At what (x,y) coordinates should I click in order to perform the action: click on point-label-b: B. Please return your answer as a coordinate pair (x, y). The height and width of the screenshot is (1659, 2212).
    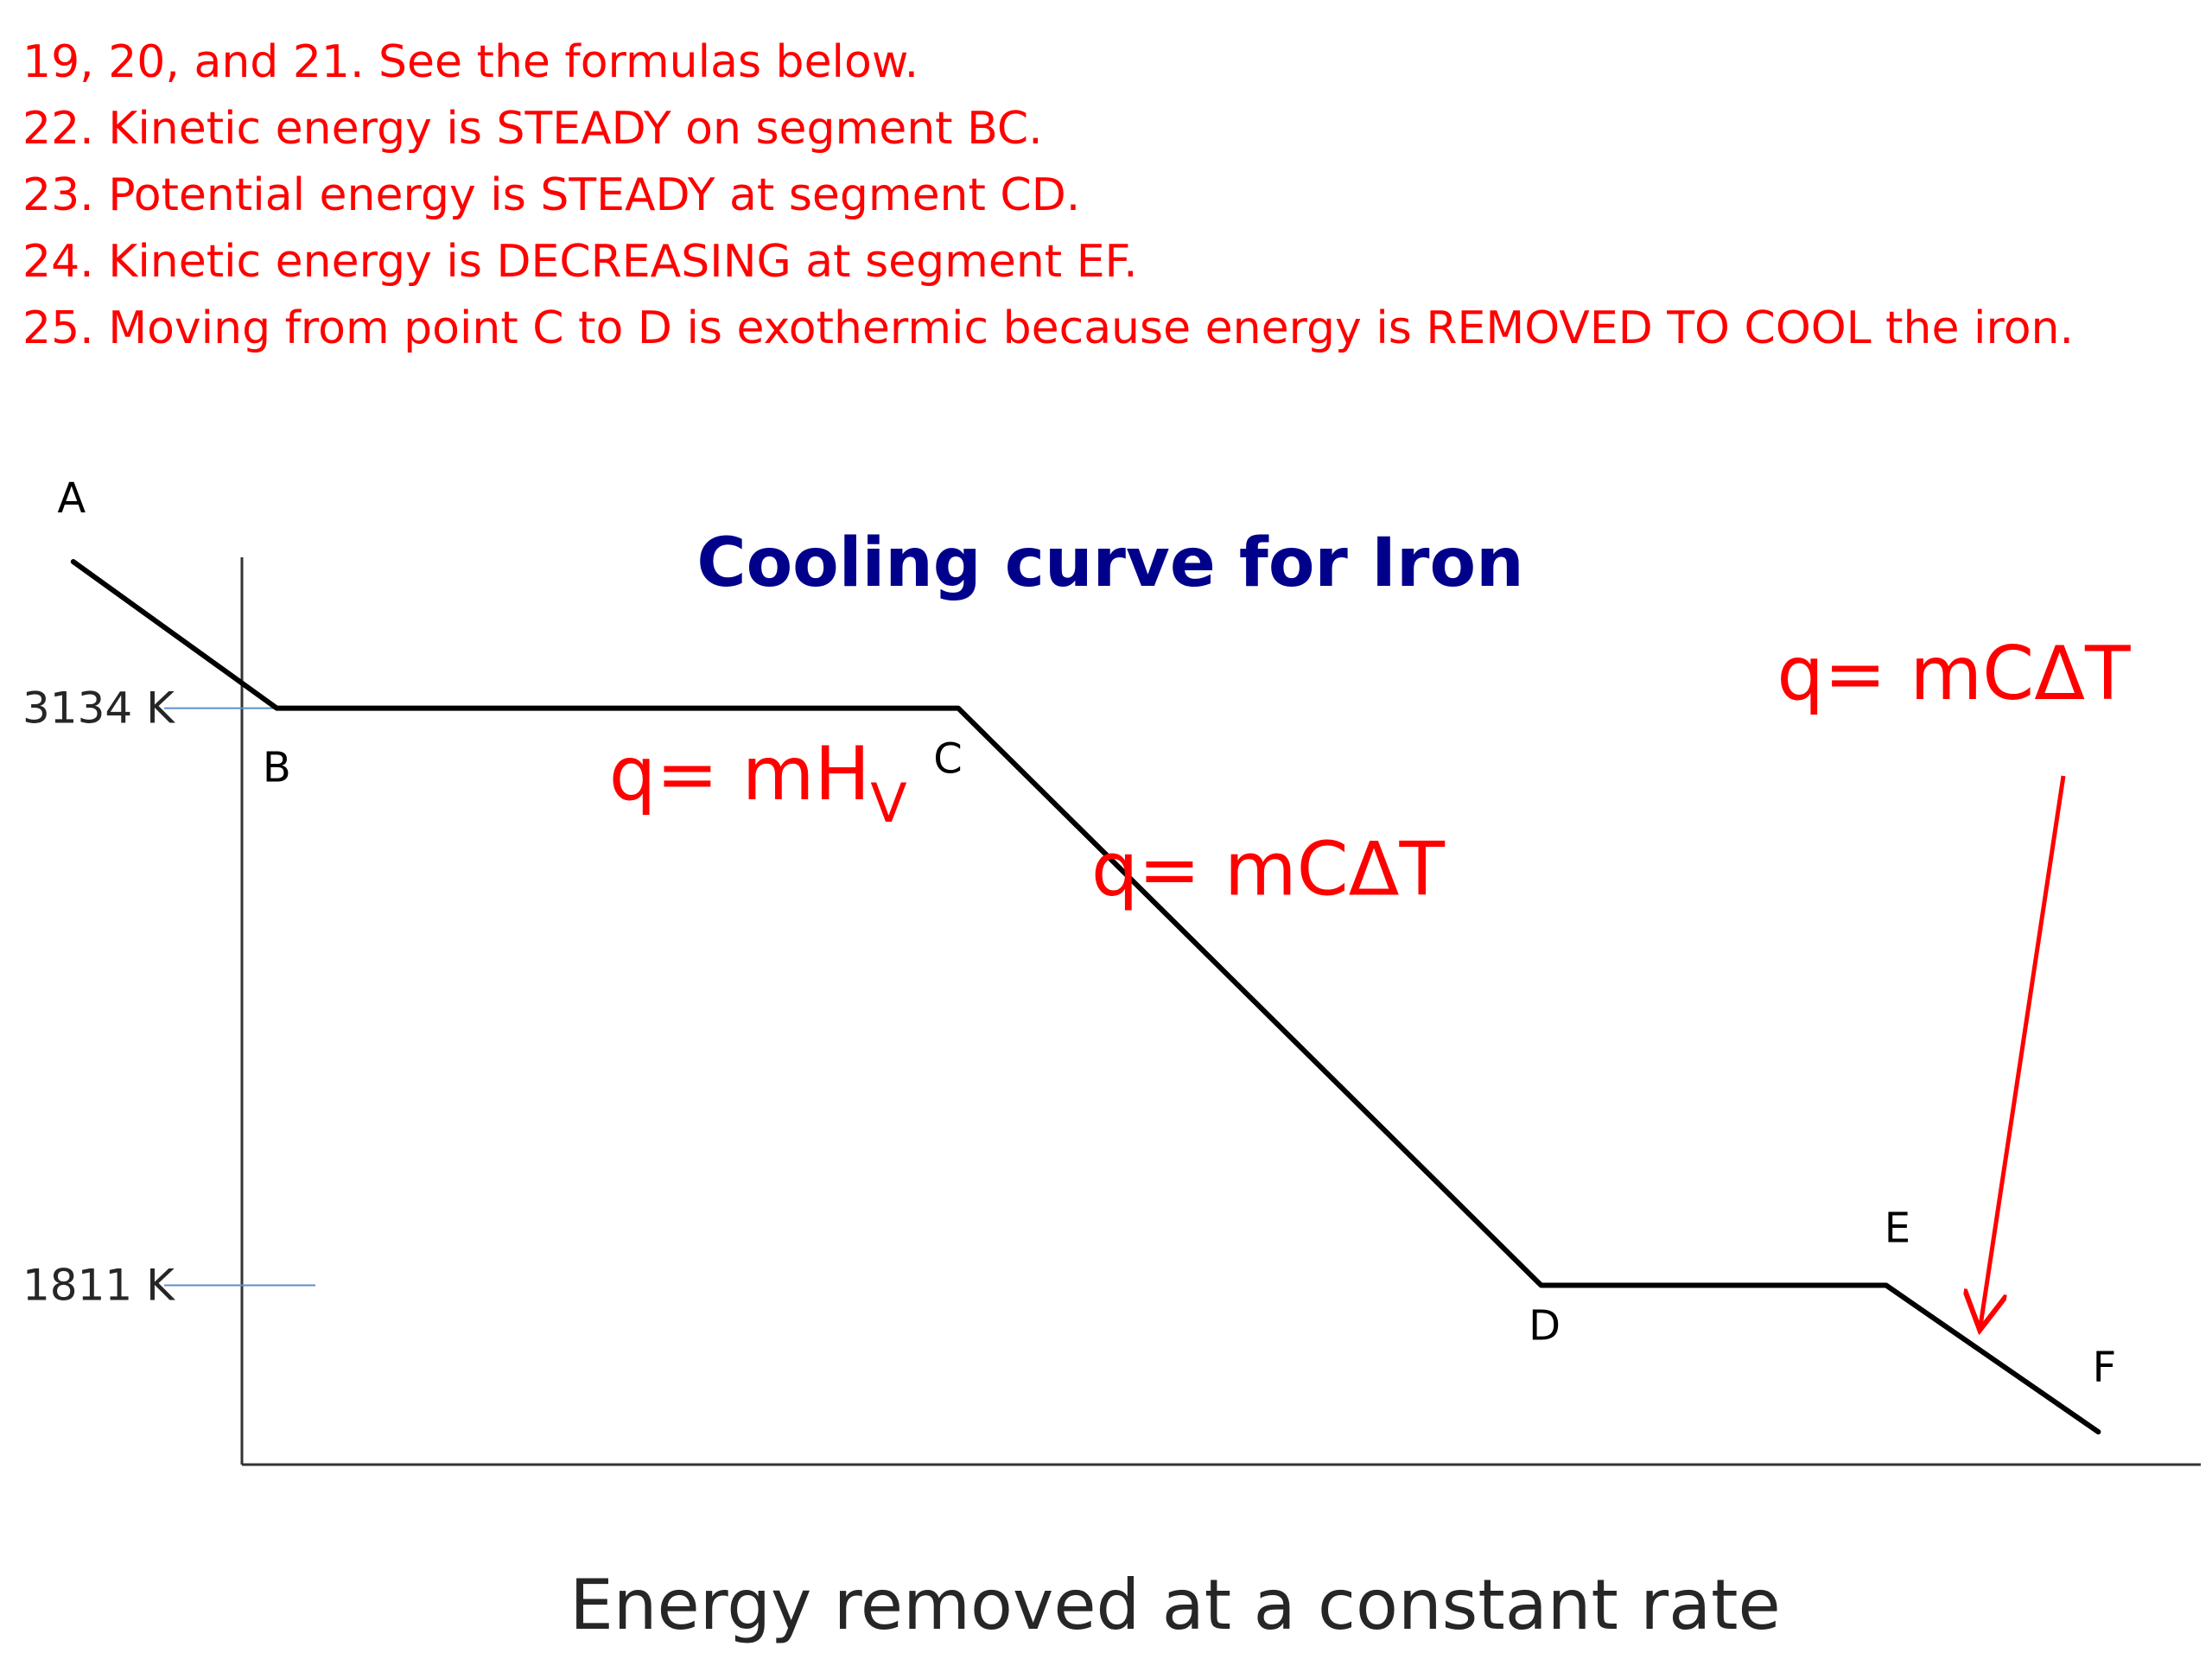
    Looking at the image, I should click on (277, 768).